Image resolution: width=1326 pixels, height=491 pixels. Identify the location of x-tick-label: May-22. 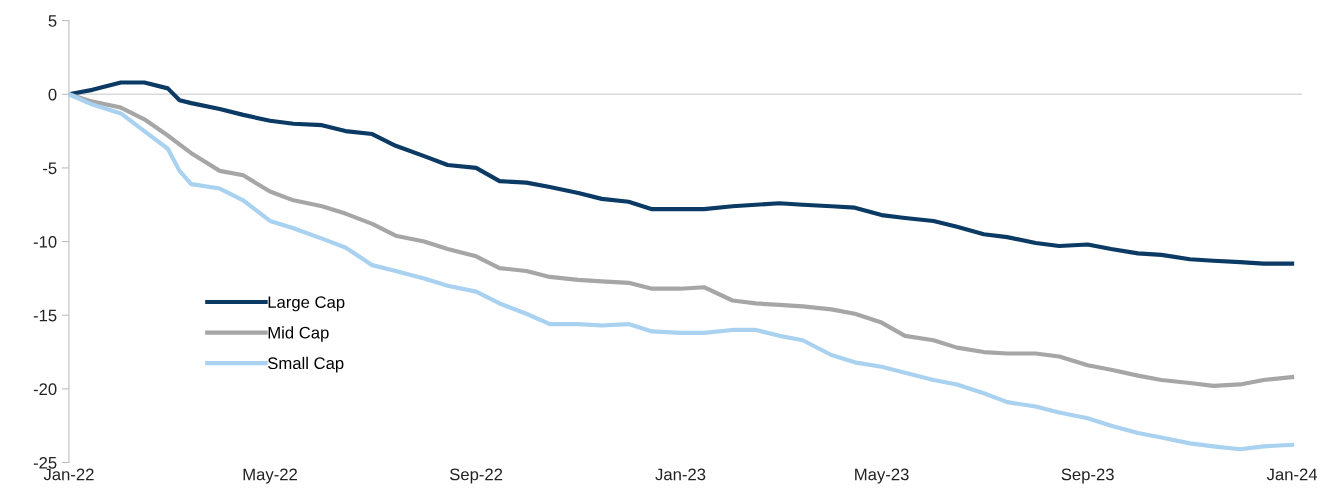
(270, 476).